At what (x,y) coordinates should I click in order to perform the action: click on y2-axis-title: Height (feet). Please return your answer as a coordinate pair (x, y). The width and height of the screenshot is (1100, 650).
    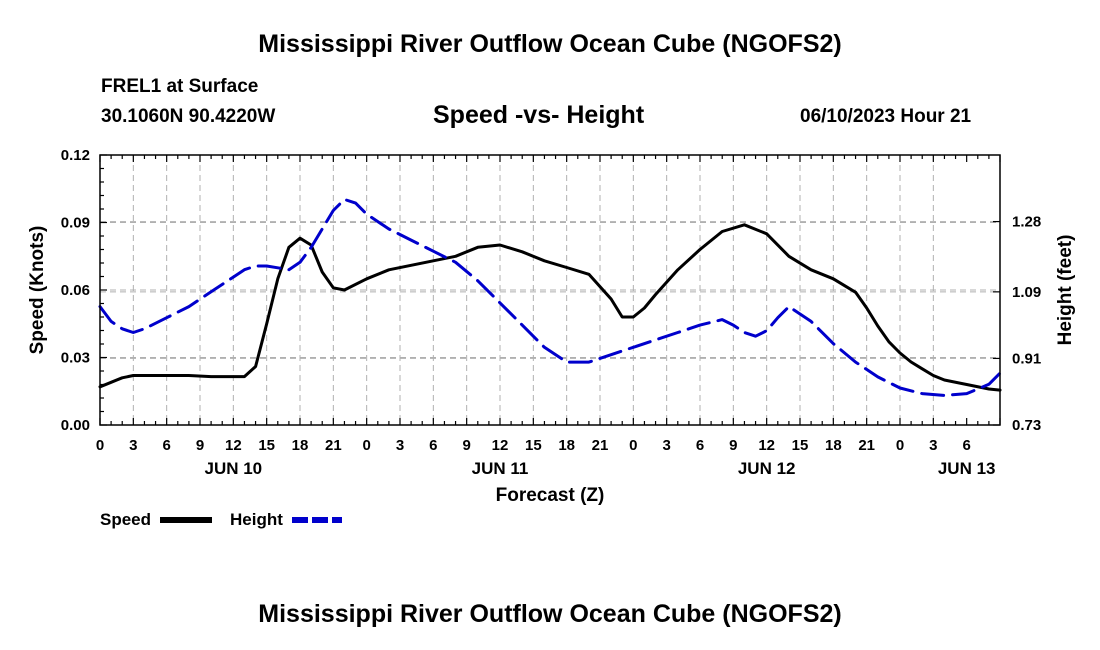
    Looking at the image, I should click on (1065, 290).